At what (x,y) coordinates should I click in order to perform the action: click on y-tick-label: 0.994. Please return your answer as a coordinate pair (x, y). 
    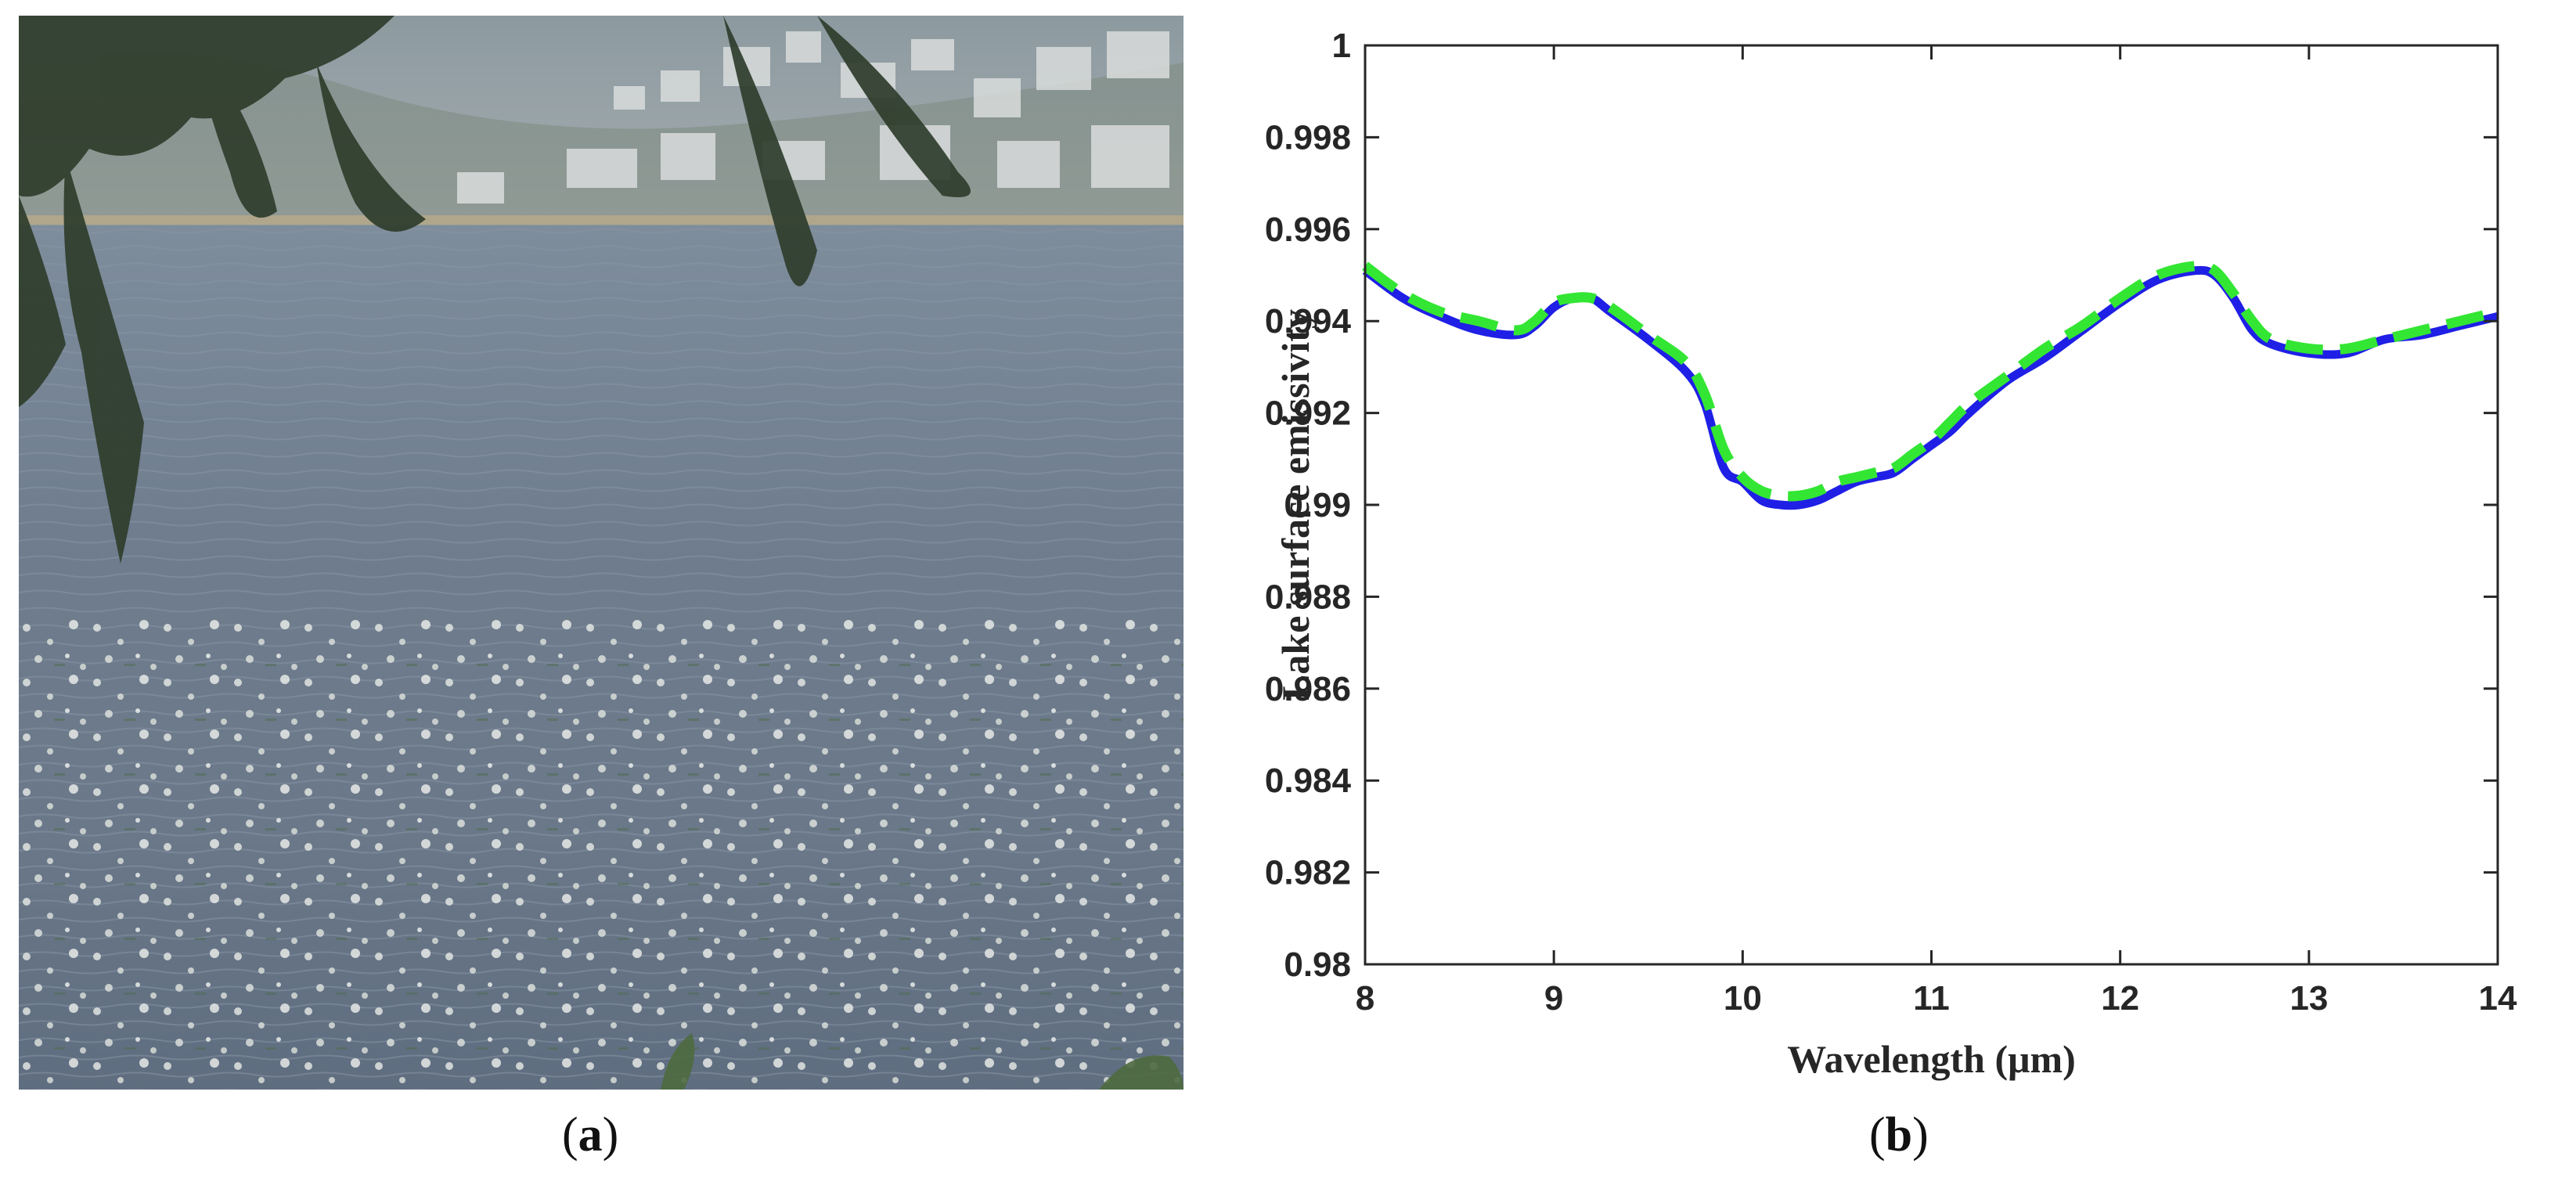
    Looking at the image, I should click on (1308, 321).